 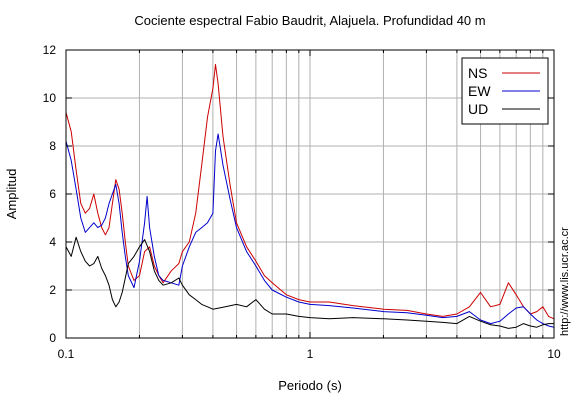 What do you see at coordinates (52, 194) in the screenshot?
I see `y-tick-label: 6` at bounding box center [52, 194].